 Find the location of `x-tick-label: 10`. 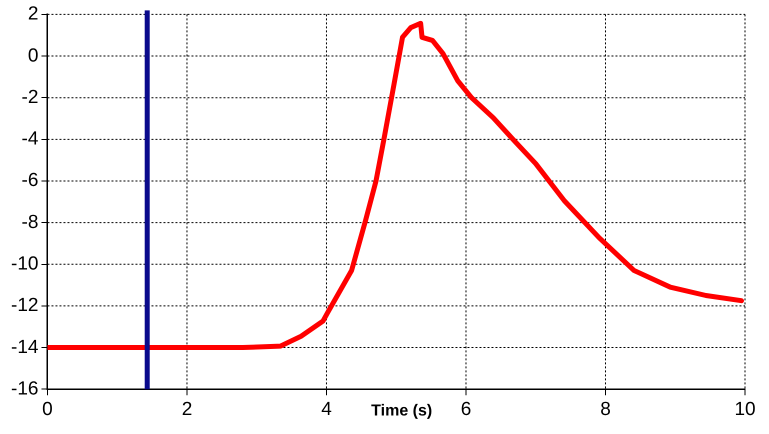

x-tick-label: 10 is located at coordinates (745, 409).